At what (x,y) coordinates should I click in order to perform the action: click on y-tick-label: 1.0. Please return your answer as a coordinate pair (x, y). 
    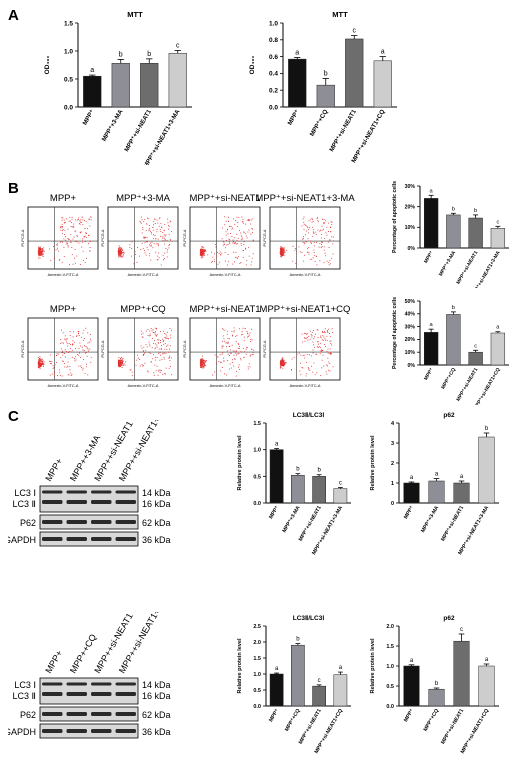
    Looking at the image, I should click on (68, 51).